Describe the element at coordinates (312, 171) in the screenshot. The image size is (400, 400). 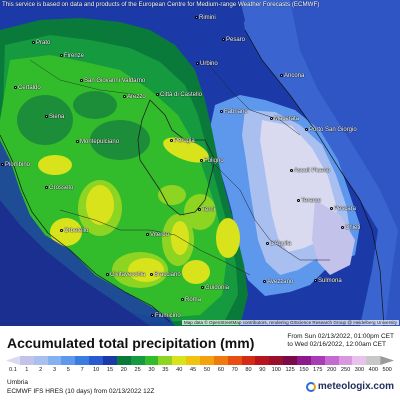
I see `city-name: Ascoli Piceno` at that location.